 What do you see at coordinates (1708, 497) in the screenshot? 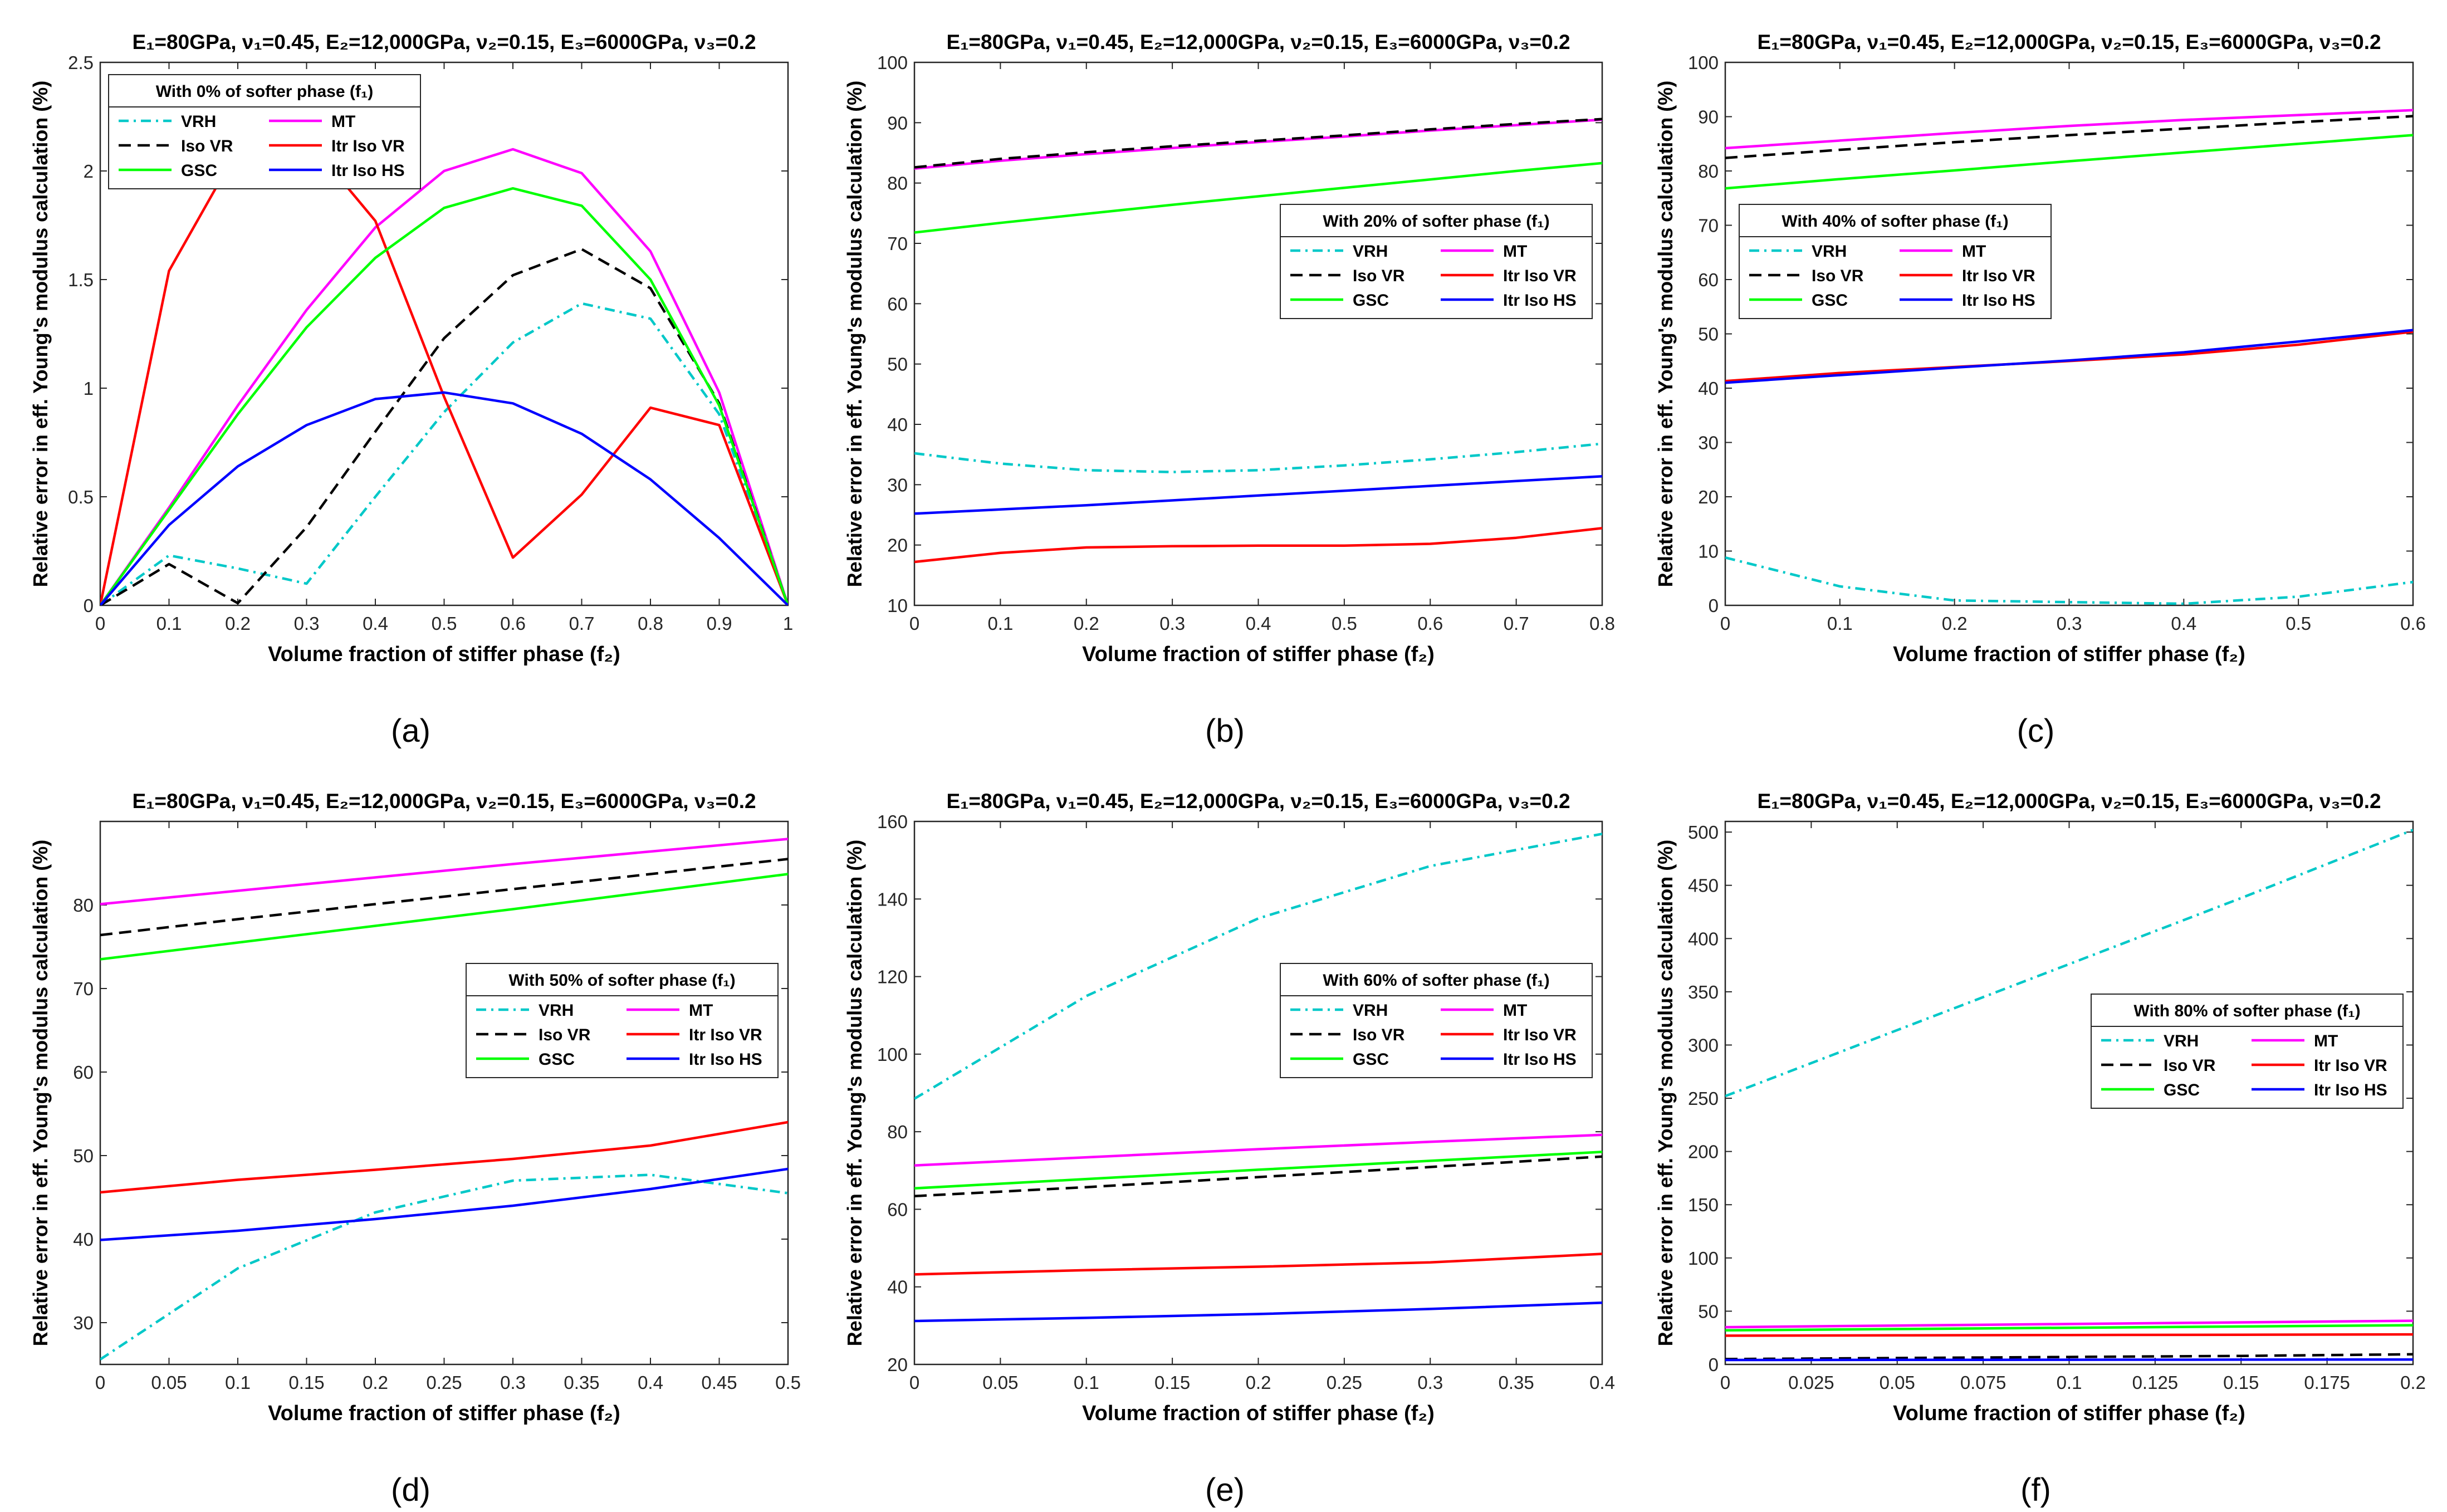
I see `chart-3-y-tick-label: 20` at bounding box center [1708, 497].